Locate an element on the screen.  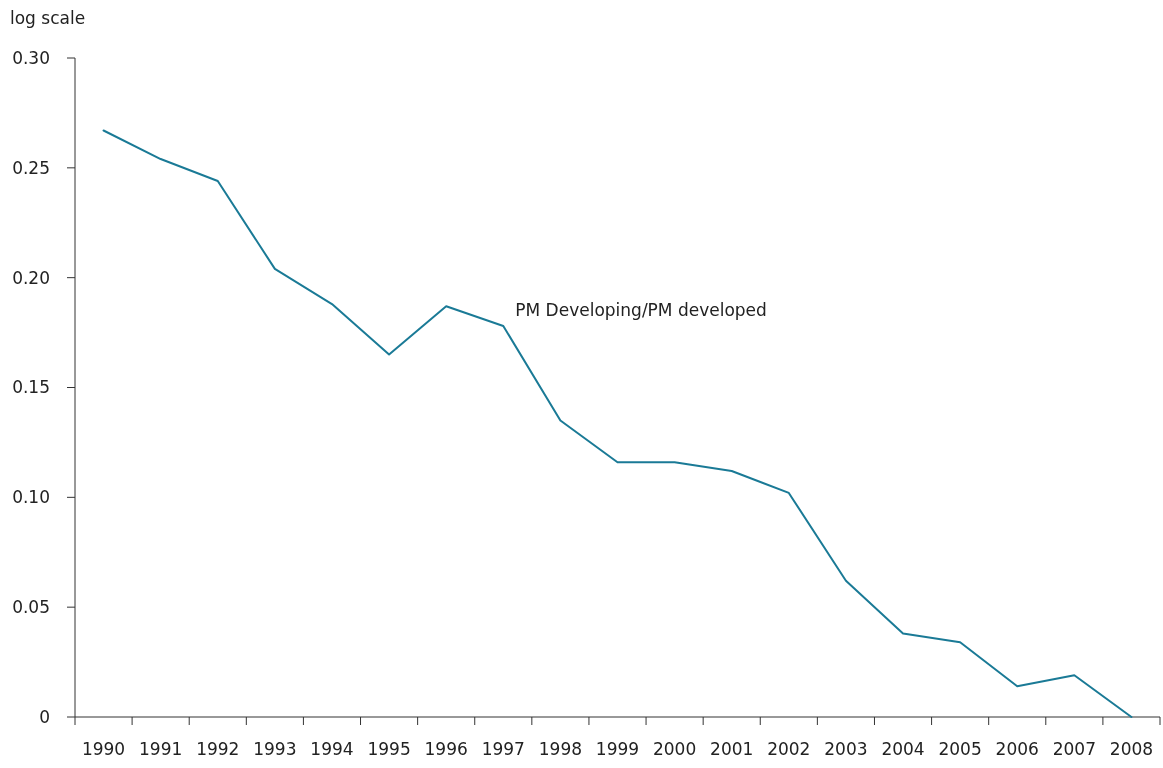
y-tick-label: 0 is located at coordinates (44, 716).